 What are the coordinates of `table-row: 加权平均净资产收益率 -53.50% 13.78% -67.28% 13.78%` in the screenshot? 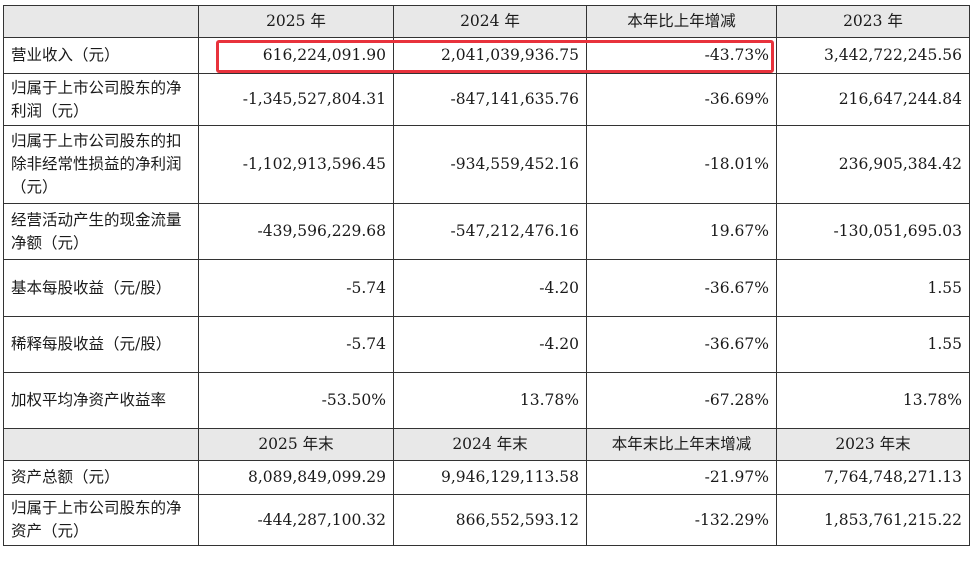 It's located at (486, 400).